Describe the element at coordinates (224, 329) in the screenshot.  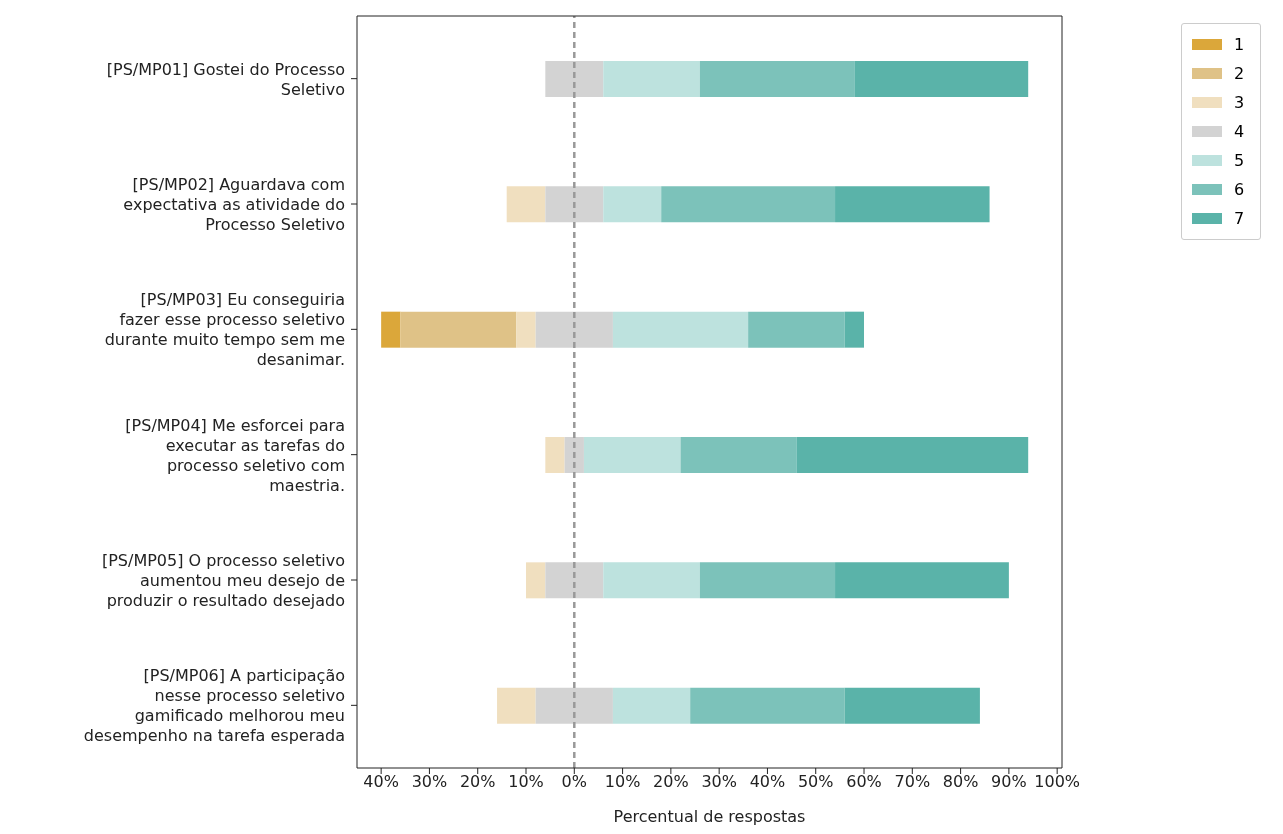
I see `y-tick-label: [PS/MP03] Eu conseguiria fazer esse processo seletivo durante muito tempo sem me desanimar.` at that location.